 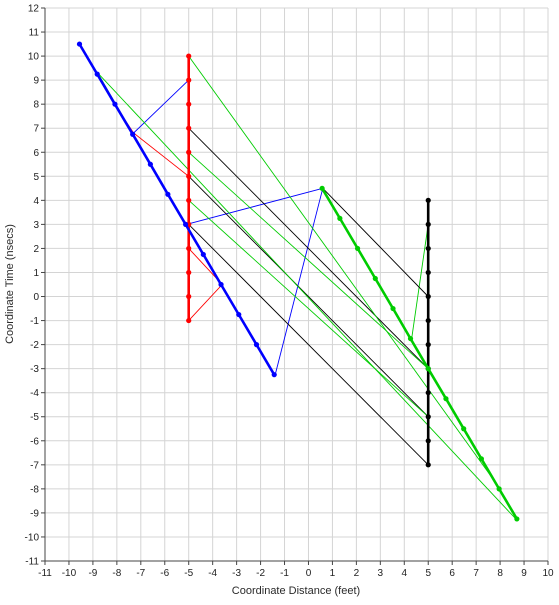 I want to click on x-tick-label: -3, so click(x=236, y=573).